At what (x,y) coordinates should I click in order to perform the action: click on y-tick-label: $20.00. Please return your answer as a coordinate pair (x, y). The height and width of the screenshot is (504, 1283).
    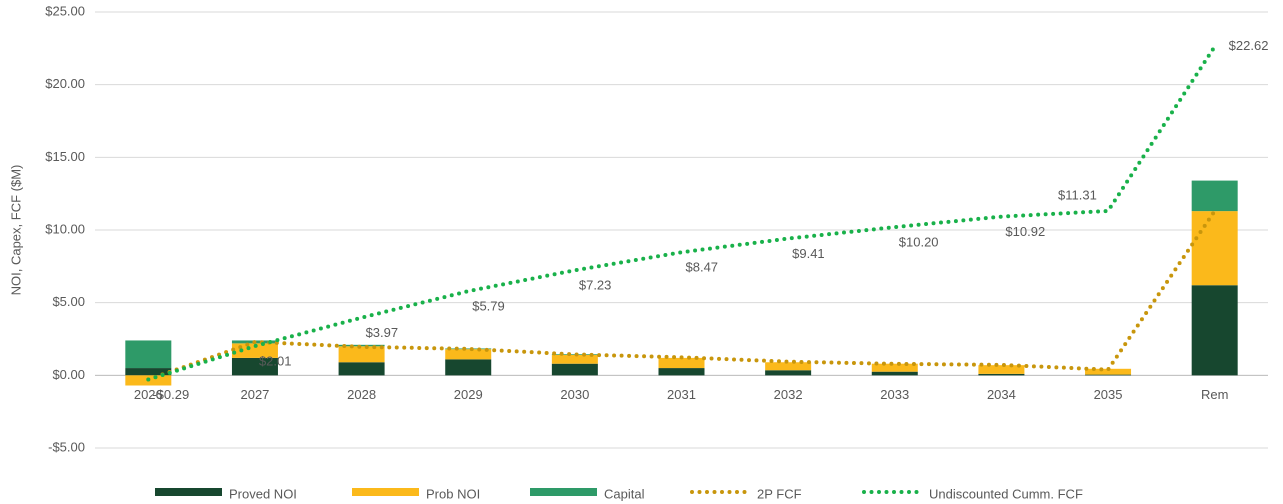
    Looking at the image, I should click on (65, 83).